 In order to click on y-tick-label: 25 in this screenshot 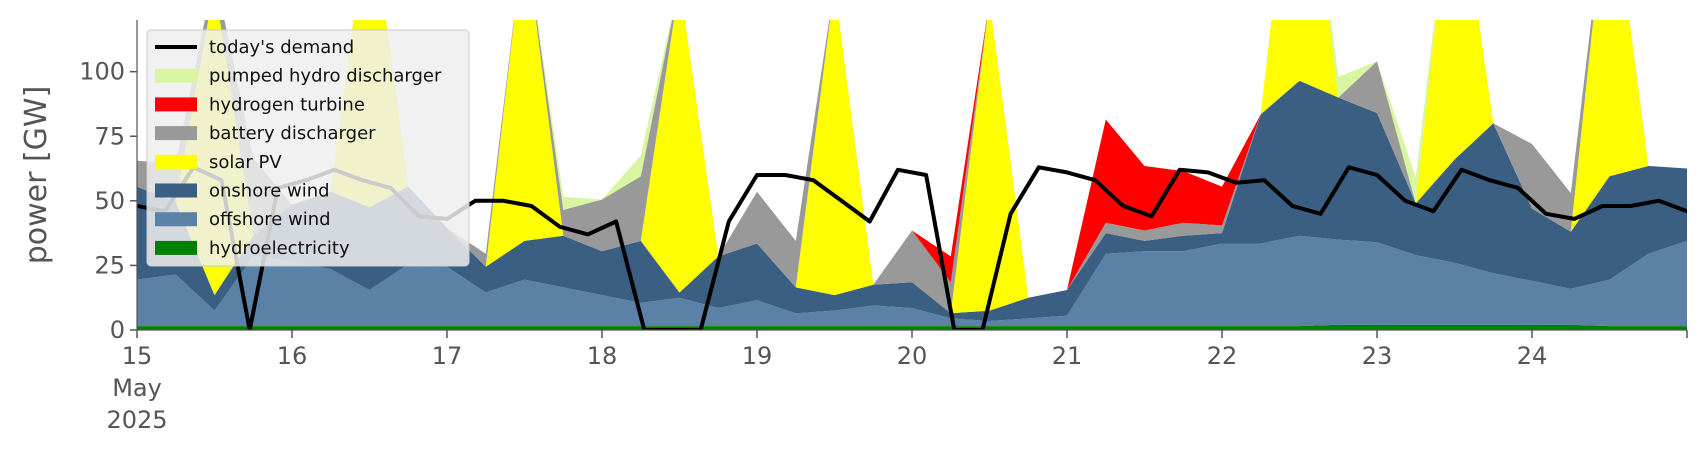, I will do `click(109, 265)`.